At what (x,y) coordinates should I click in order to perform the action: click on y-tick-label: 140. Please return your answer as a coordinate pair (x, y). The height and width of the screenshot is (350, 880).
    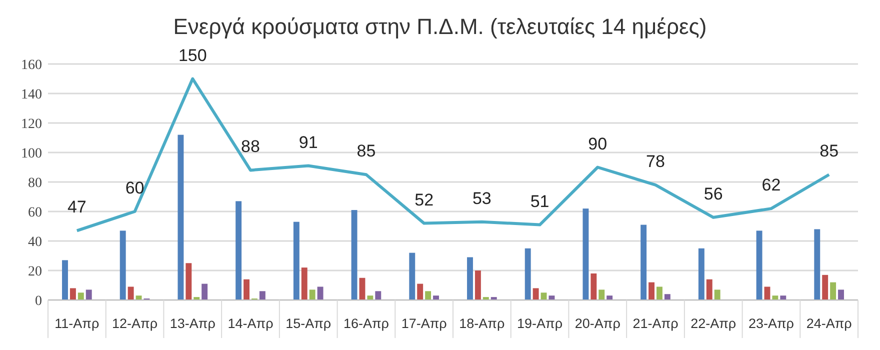
    Looking at the image, I should click on (31, 94).